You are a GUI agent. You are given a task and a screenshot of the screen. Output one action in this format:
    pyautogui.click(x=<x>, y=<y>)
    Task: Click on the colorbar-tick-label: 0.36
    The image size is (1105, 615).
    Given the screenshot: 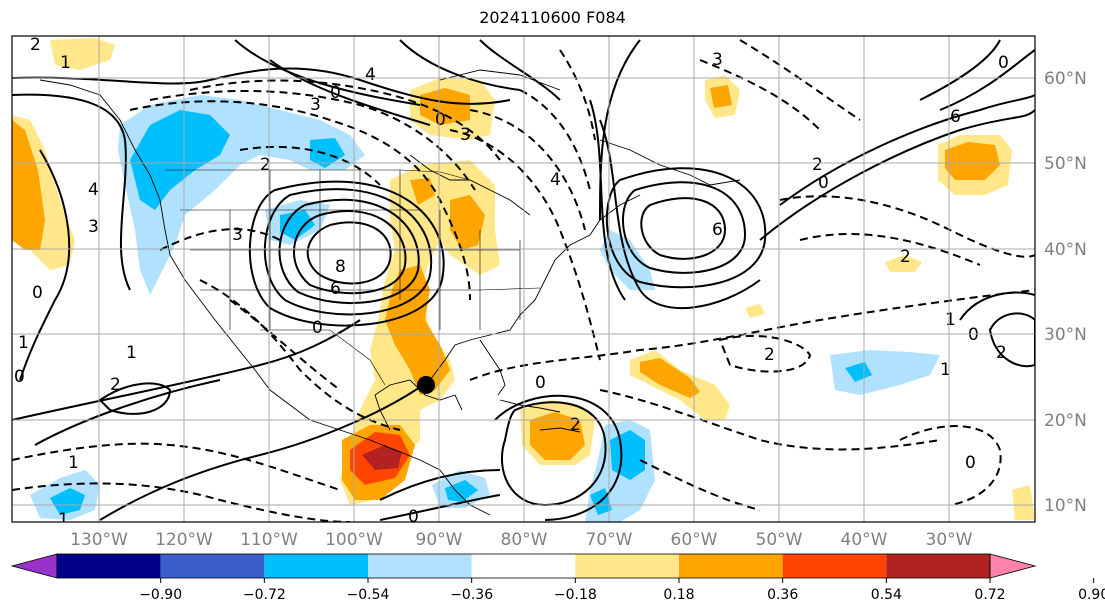 What is the action you would take?
    pyautogui.click(x=782, y=595)
    